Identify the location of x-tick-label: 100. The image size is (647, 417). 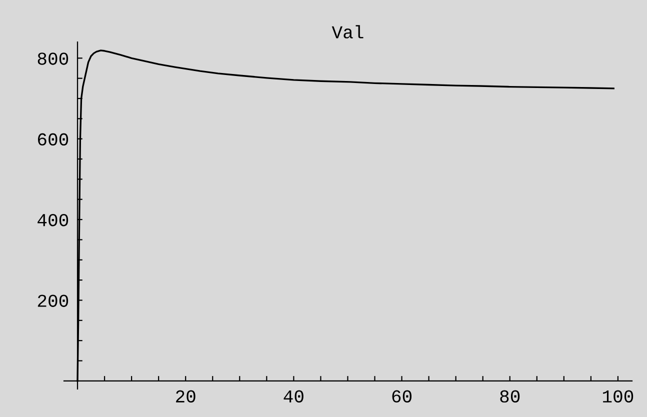
(618, 396).